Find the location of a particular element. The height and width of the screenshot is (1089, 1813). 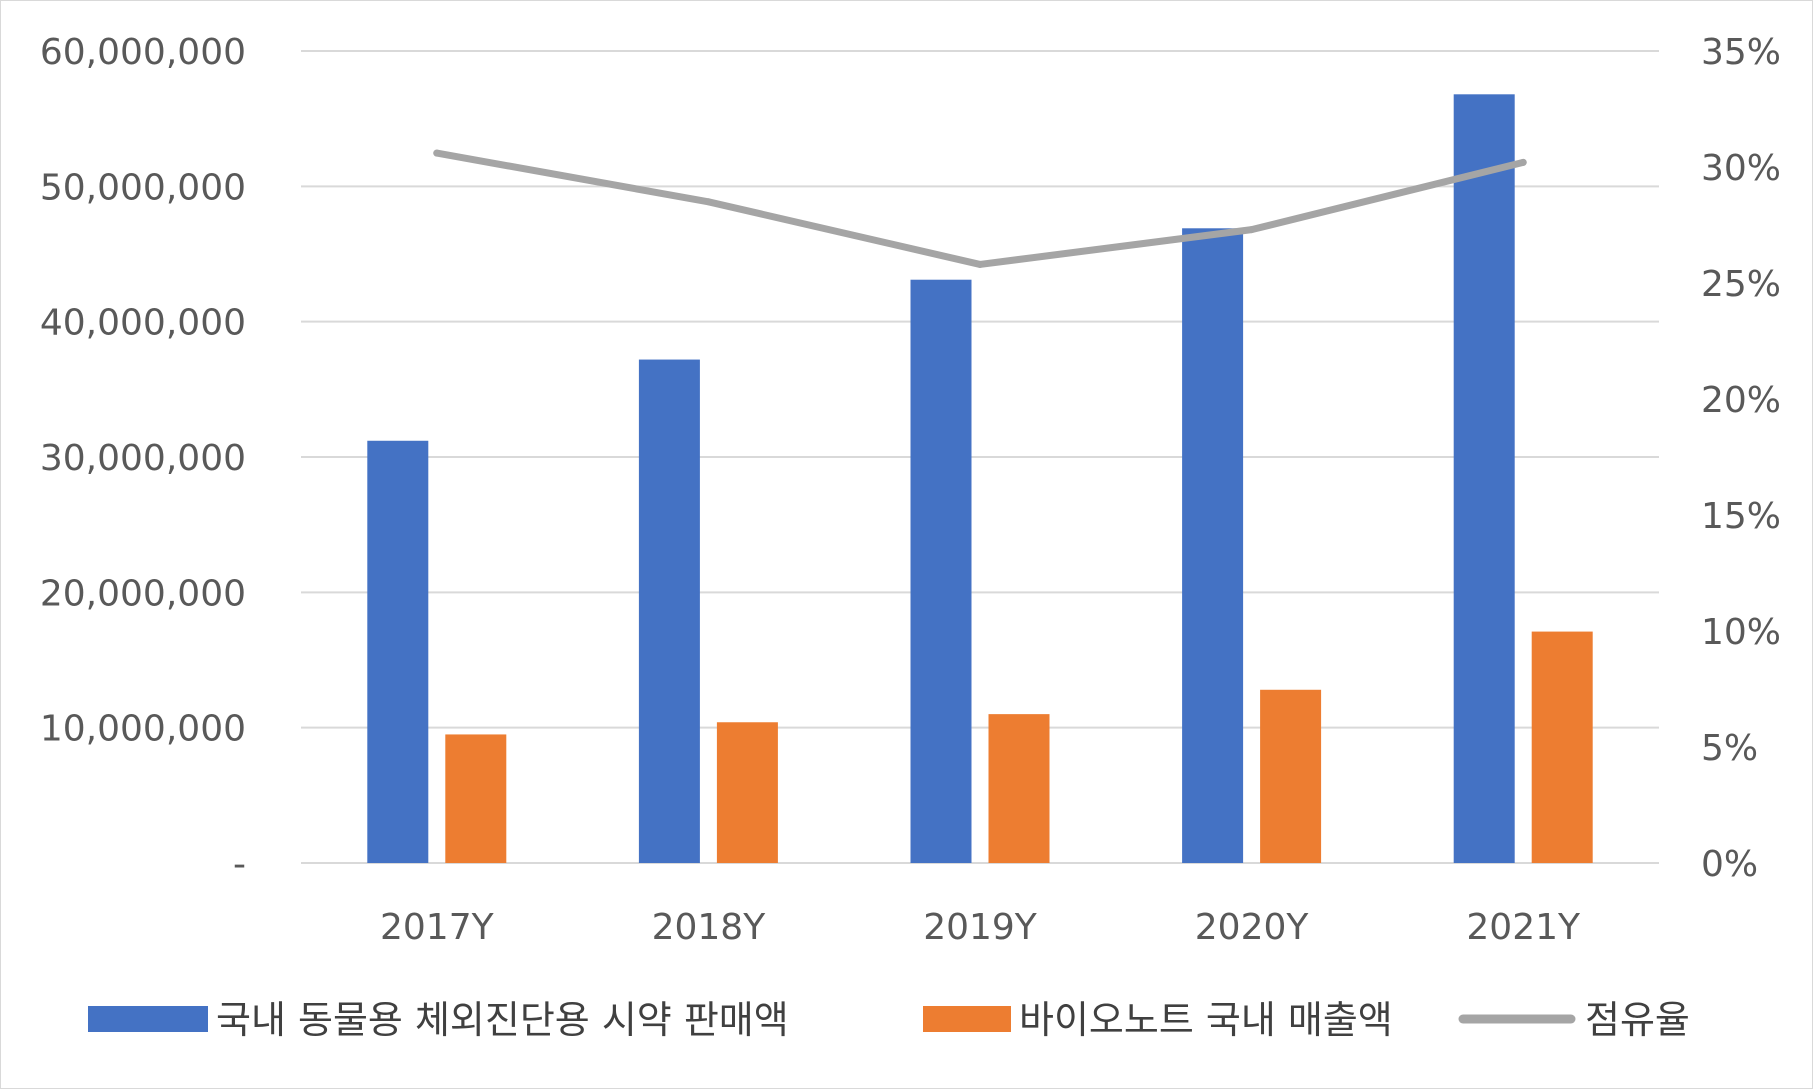

bar-bionote-2018Y is located at coordinates (747, 792).